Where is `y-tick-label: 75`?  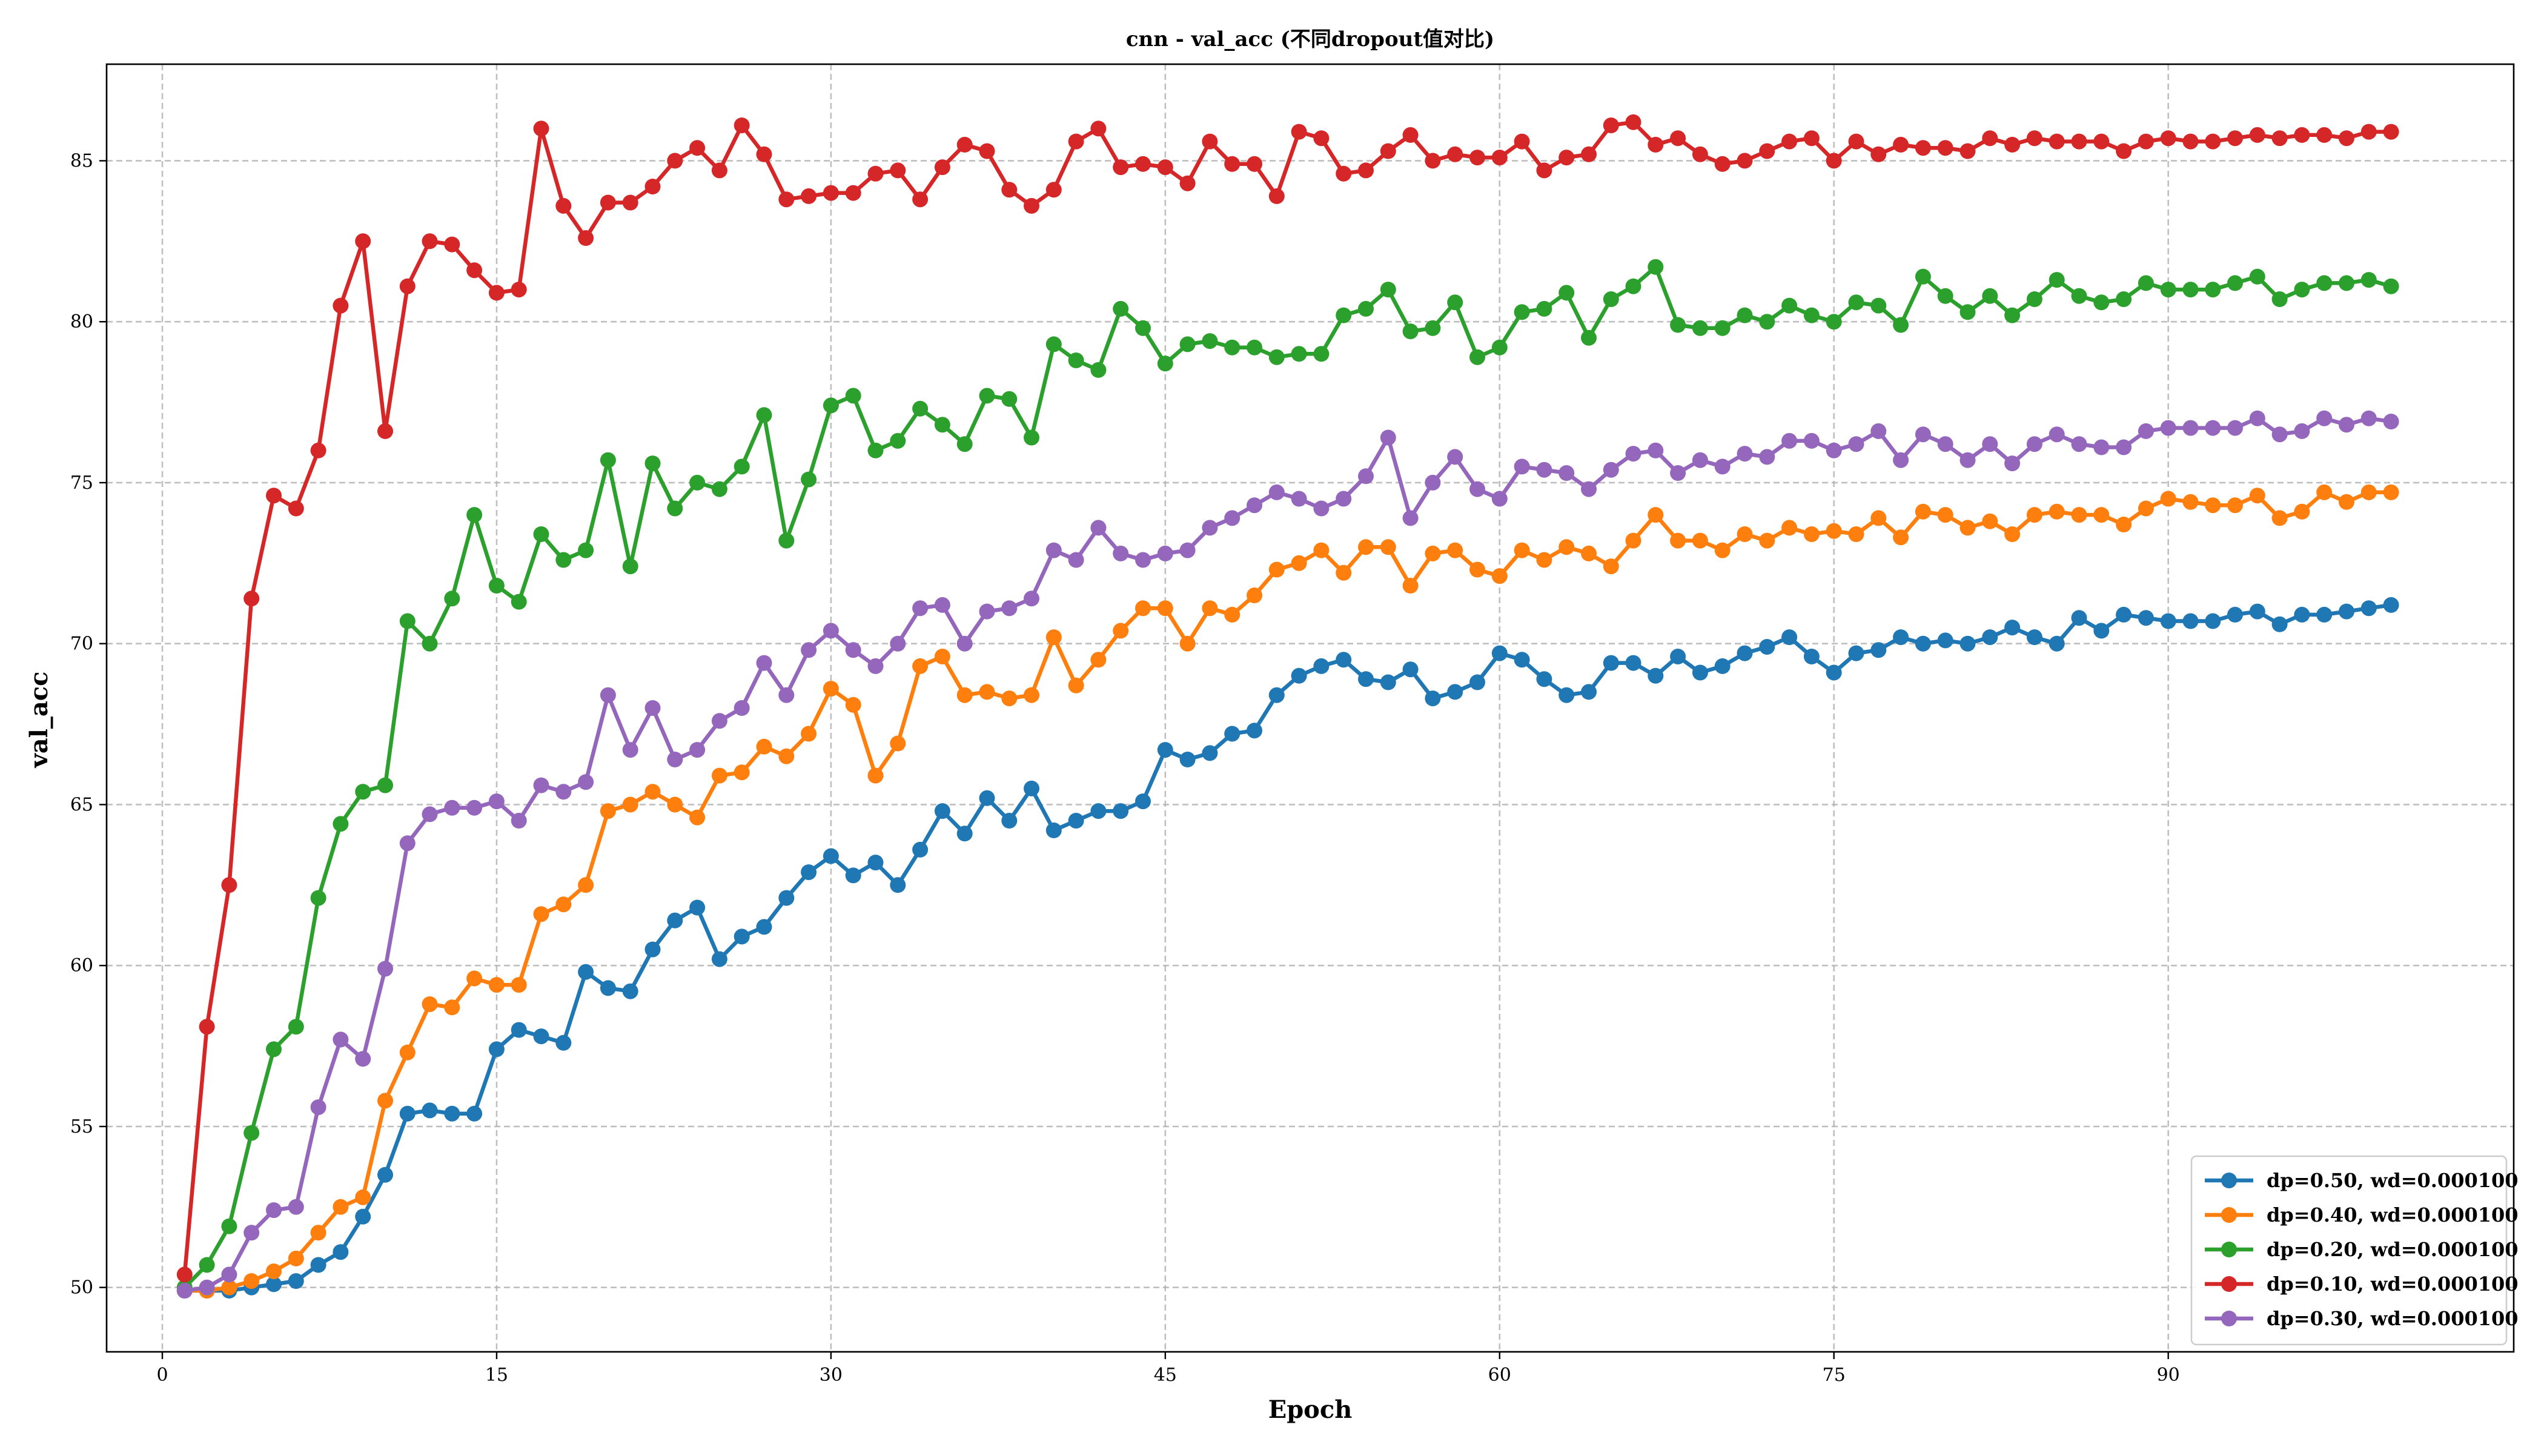
y-tick-label: 75 is located at coordinates (81, 483).